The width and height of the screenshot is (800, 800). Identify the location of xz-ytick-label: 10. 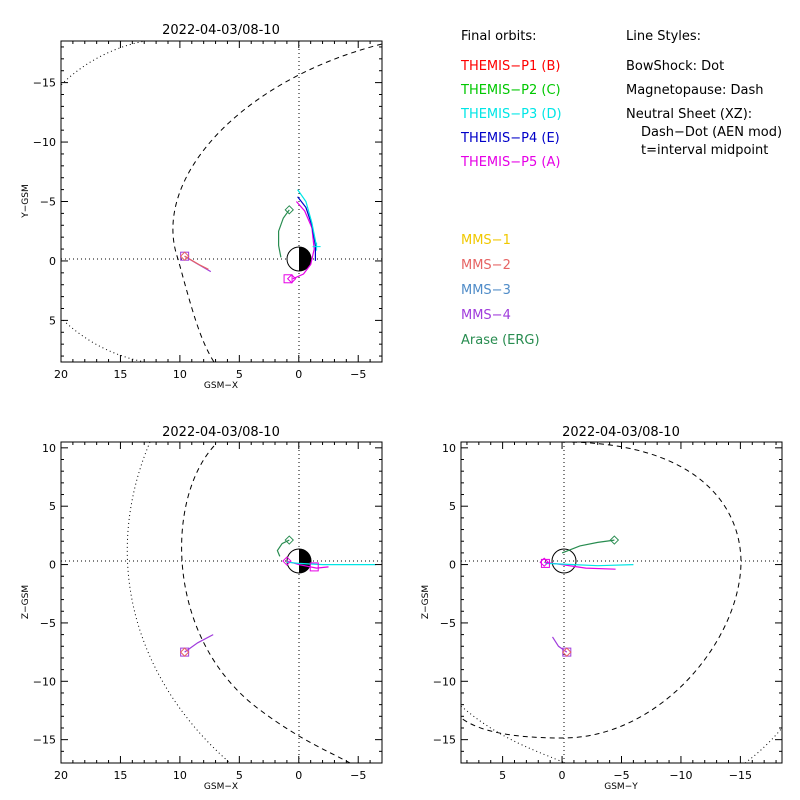
(49, 448).